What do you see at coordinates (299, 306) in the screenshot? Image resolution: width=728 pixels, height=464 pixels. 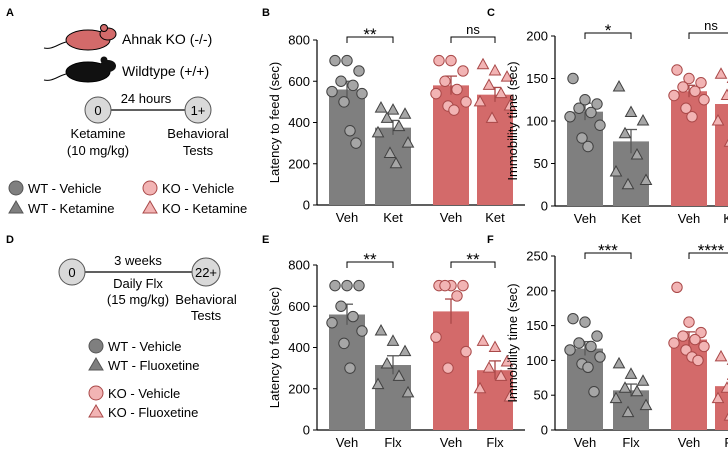 I see `y-tick-label: 600` at bounding box center [299, 306].